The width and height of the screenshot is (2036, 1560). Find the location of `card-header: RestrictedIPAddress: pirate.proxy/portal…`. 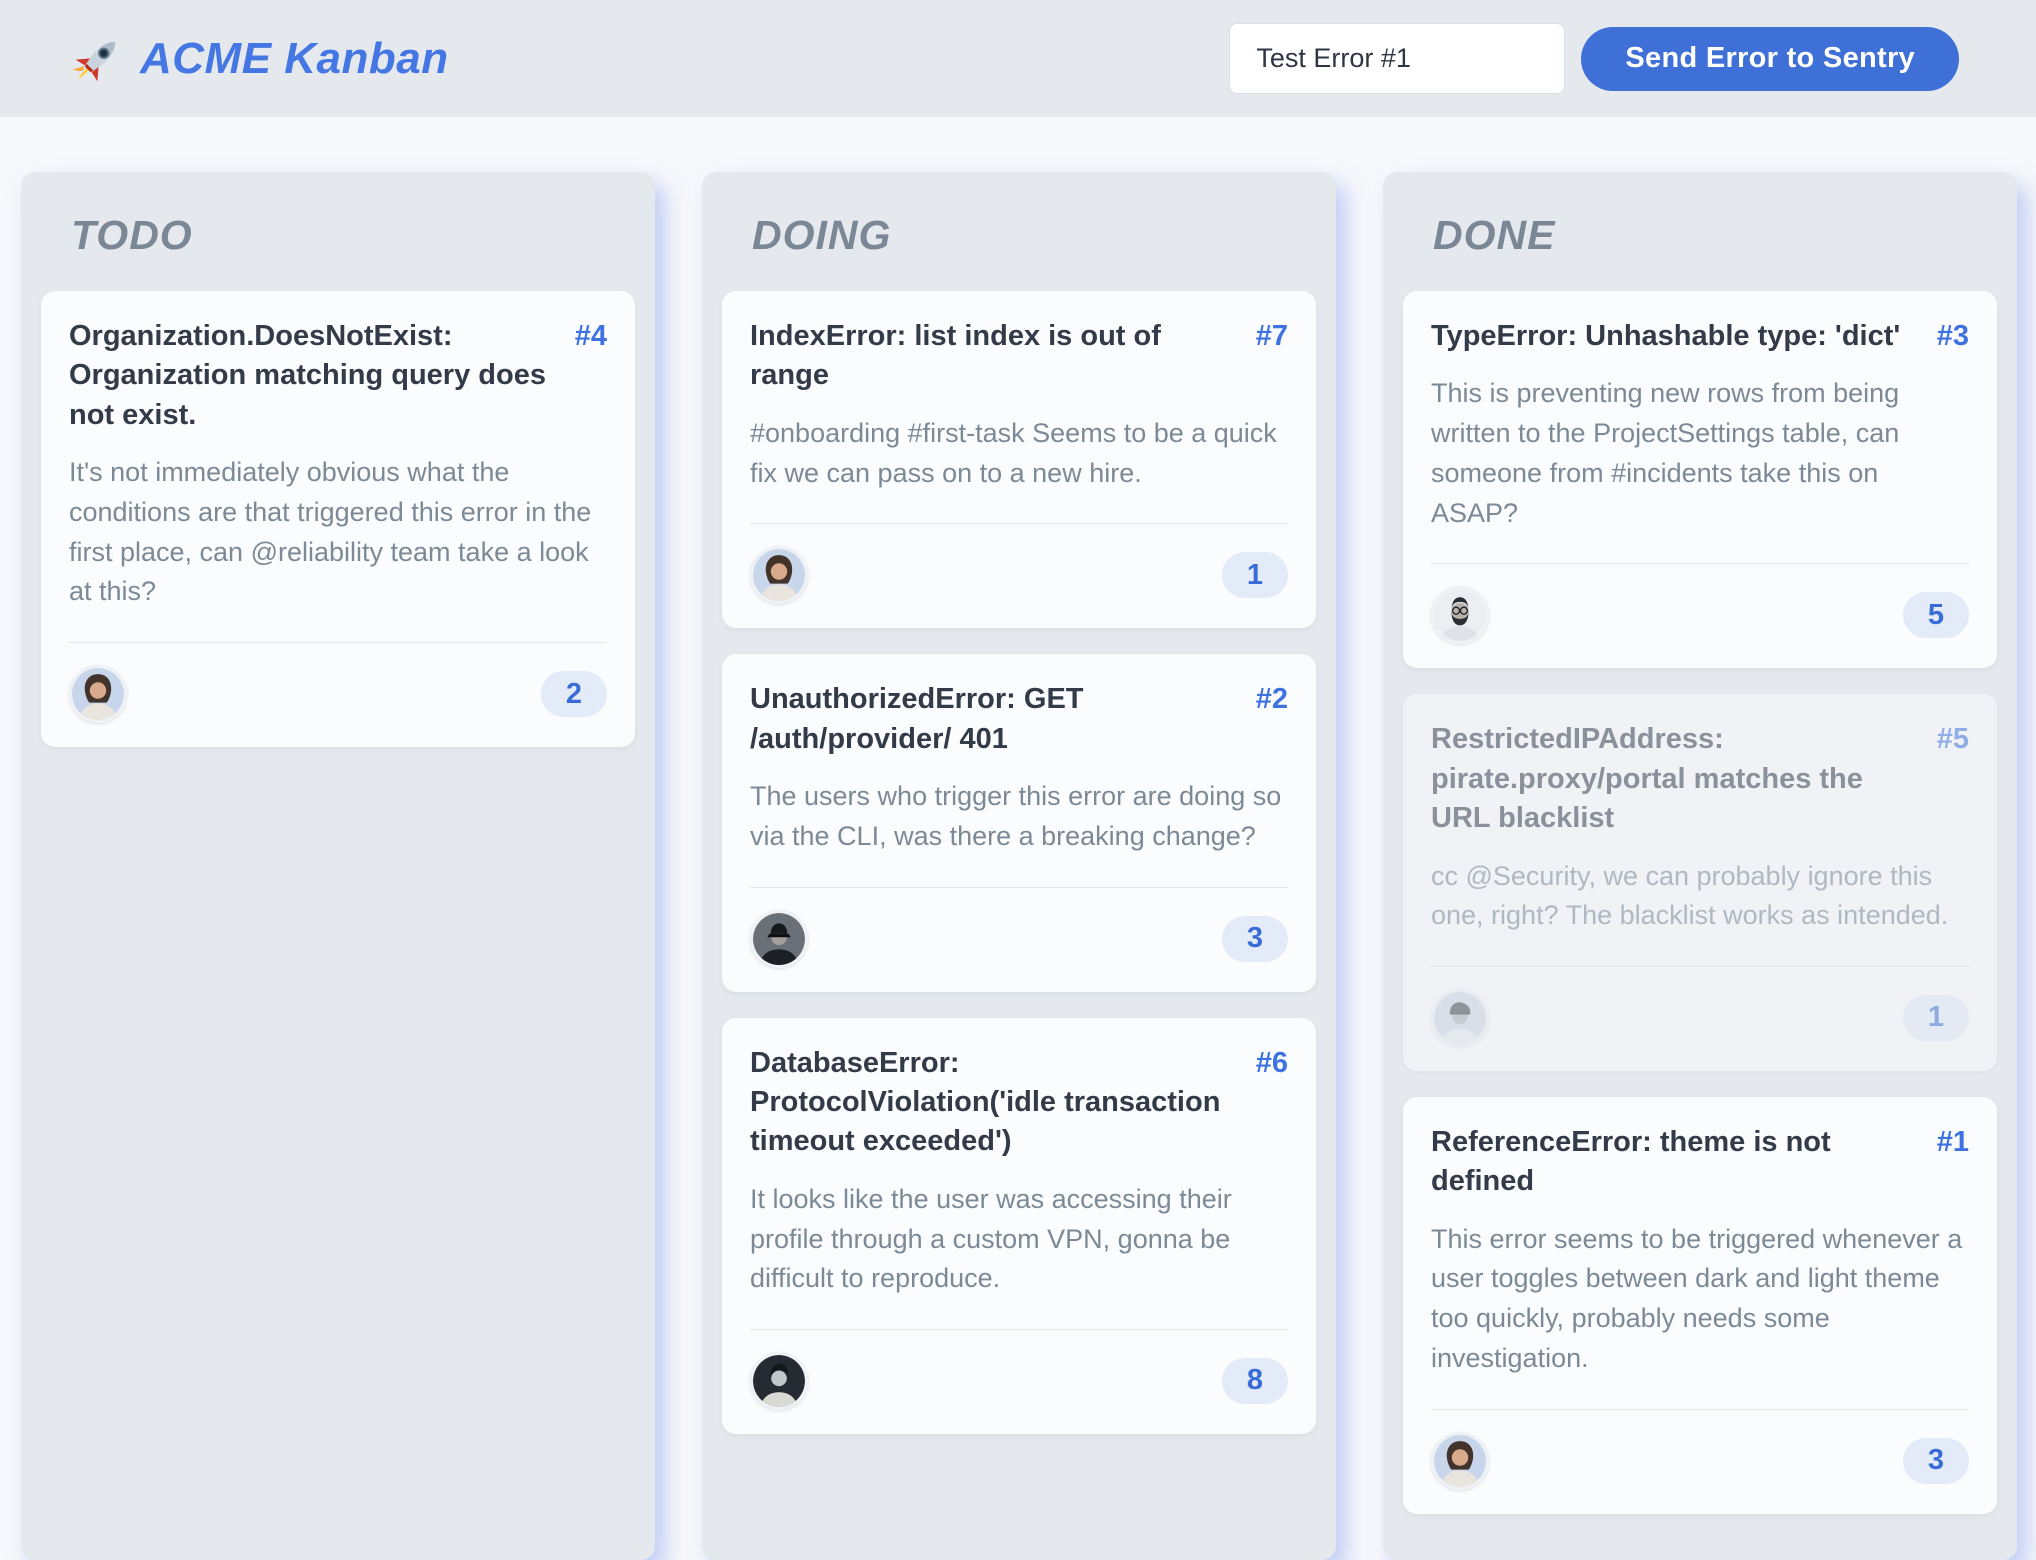

card-header: RestrictedIPAddress: pirate.proxy/portal… is located at coordinates (1700, 779).